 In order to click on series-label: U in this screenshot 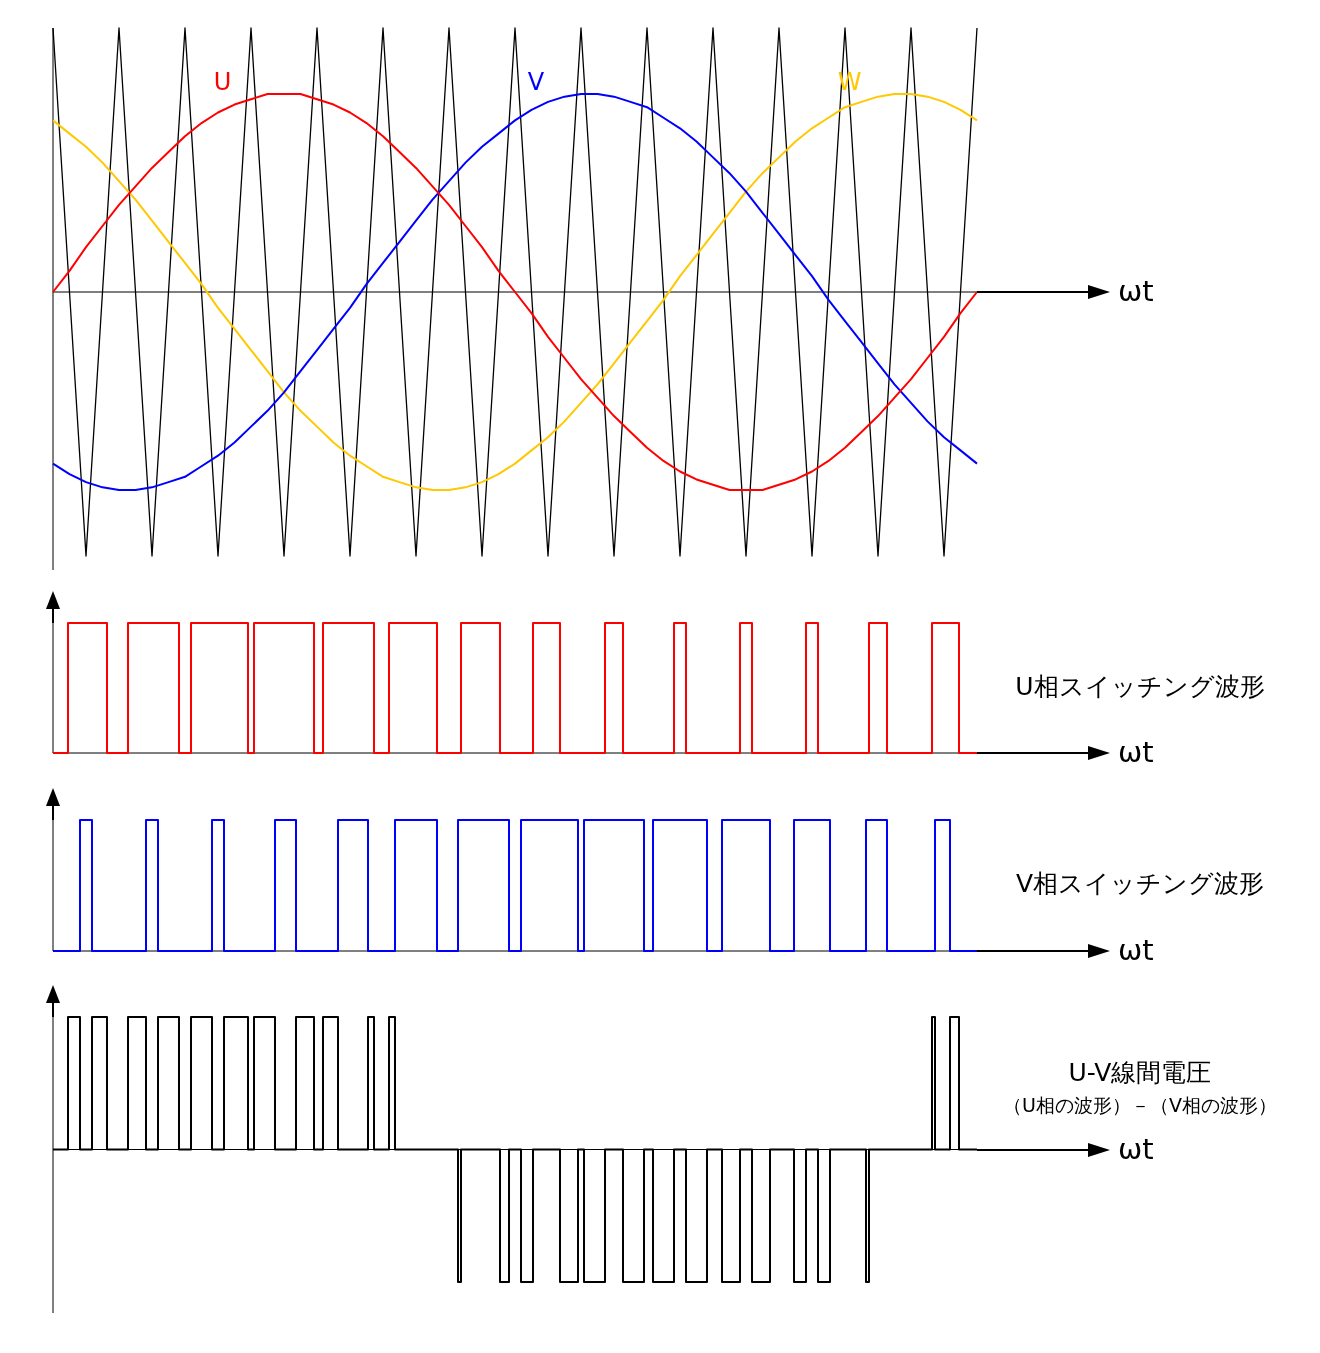, I will do `click(222, 82)`.